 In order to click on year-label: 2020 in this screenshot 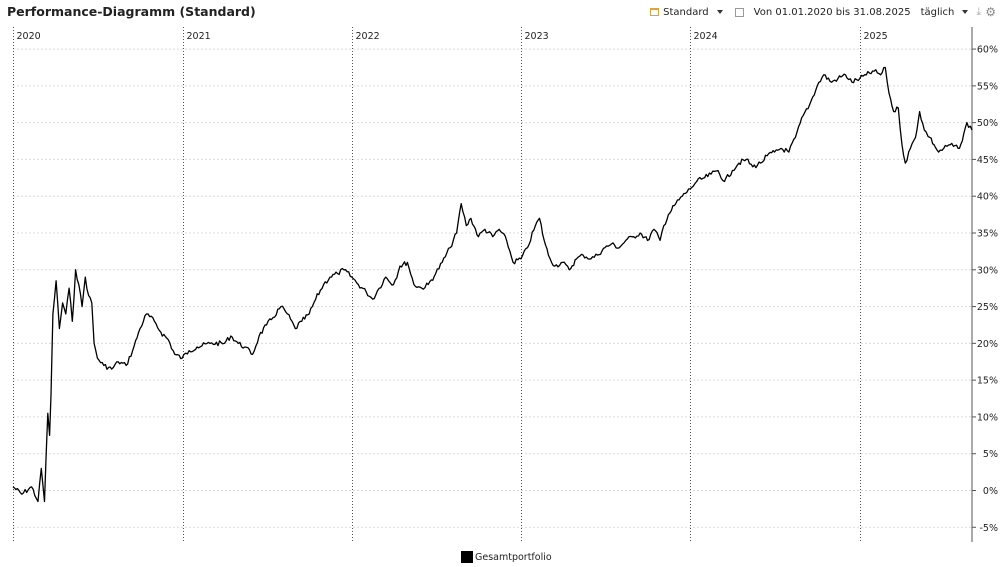, I will do `click(29, 36)`.